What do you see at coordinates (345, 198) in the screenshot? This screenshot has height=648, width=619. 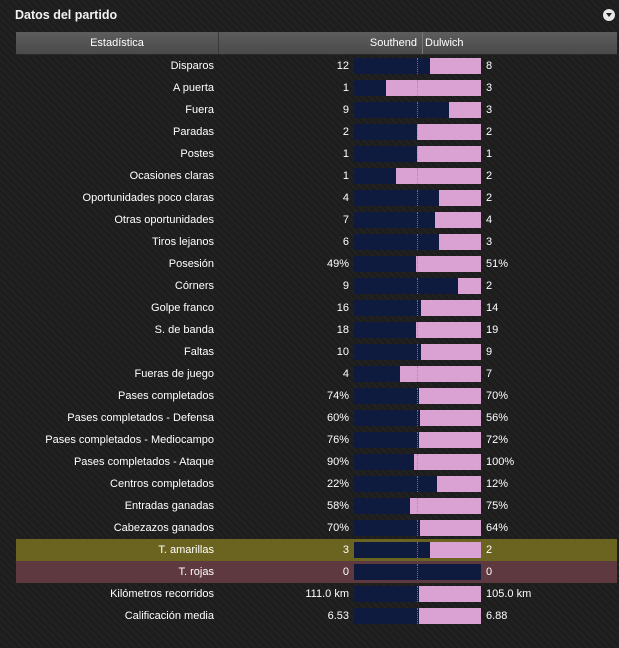 I see `home-value: 4` at bounding box center [345, 198].